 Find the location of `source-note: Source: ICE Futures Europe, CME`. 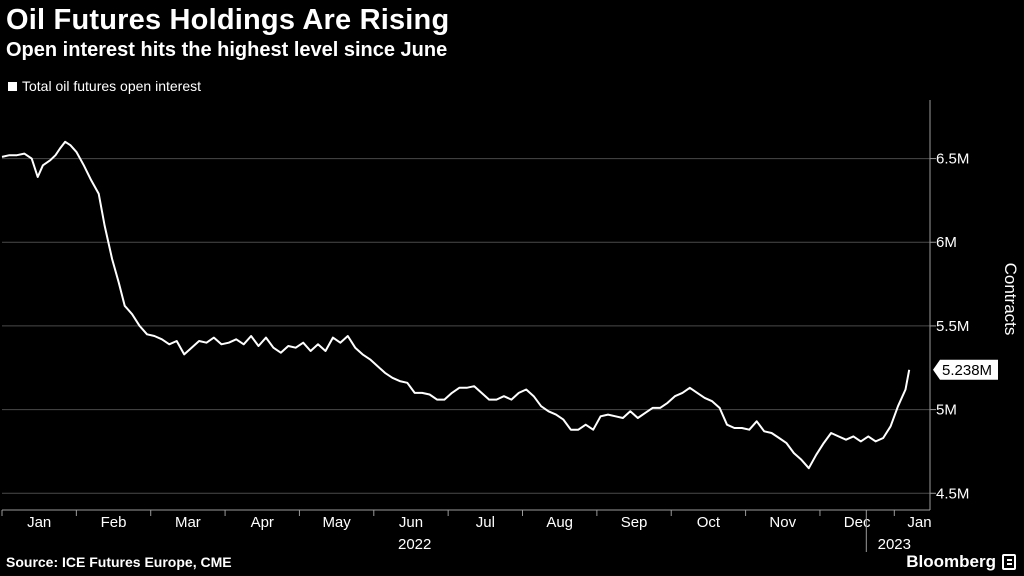

source-note: Source: ICE Futures Europe, CME is located at coordinates (119, 562).